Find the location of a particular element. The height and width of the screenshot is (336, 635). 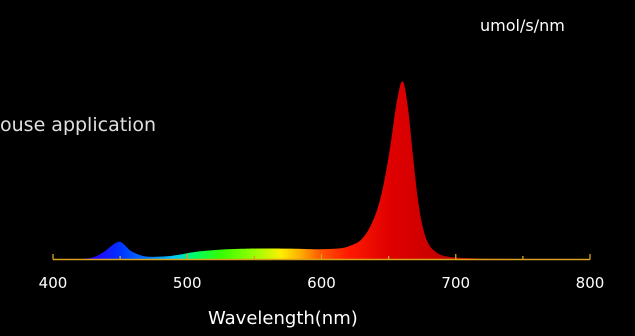

x-tick-label: 500 is located at coordinates (187, 283).